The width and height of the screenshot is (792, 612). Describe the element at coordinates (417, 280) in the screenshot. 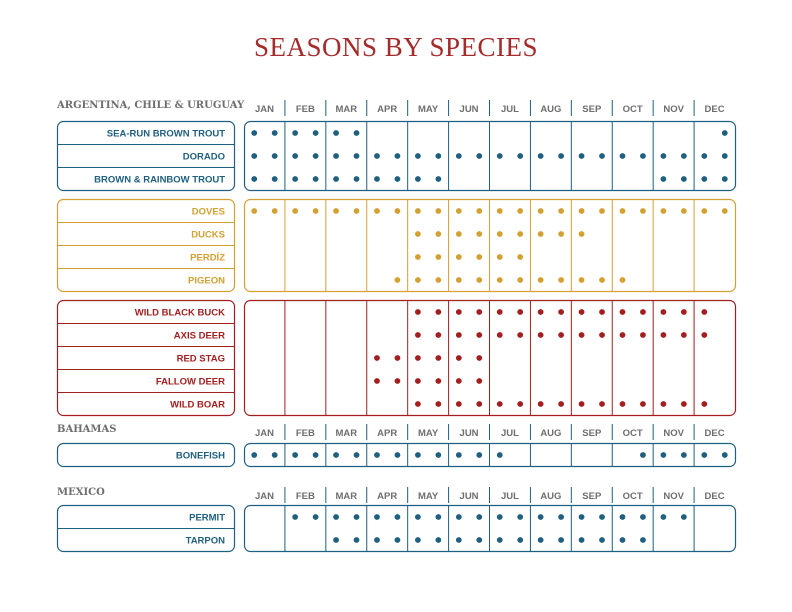

I see `season-dot-pigeon-may-a` at that location.